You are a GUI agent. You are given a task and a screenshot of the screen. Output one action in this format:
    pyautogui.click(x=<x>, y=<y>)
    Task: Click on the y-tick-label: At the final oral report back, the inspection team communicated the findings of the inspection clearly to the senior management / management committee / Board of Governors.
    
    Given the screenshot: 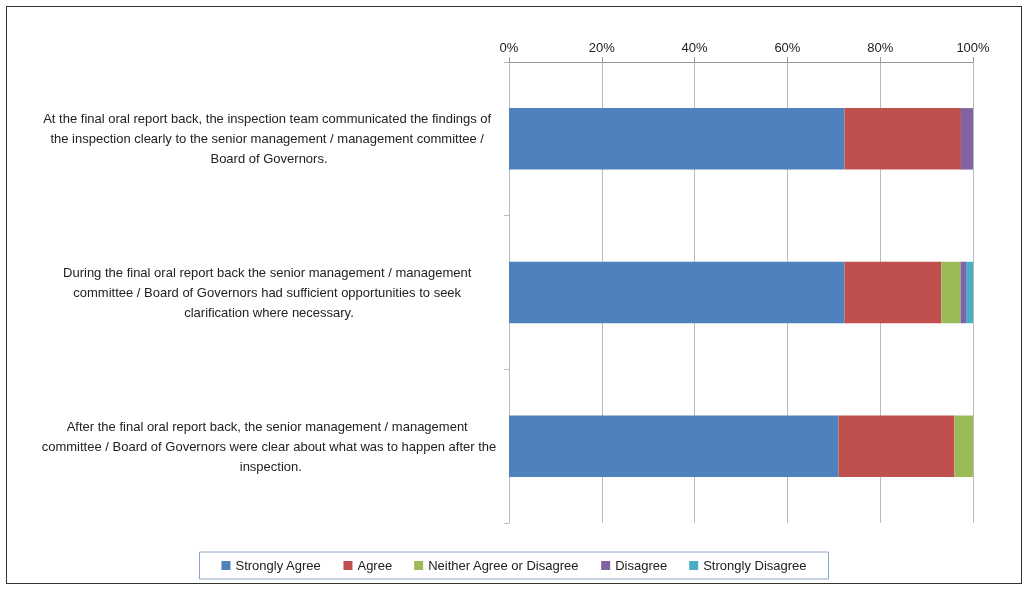 What is the action you would take?
    pyautogui.click(x=269, y=139)
    